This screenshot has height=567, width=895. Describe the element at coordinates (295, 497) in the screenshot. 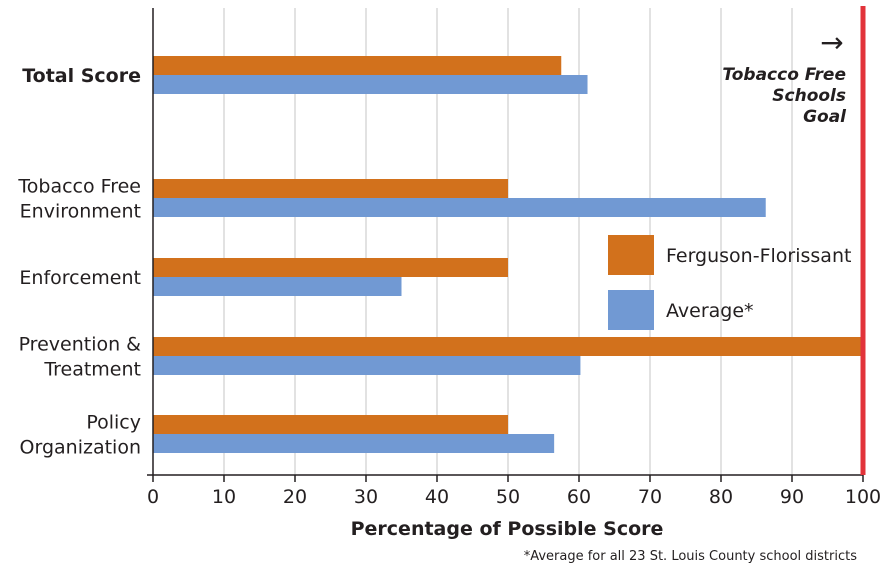

I see `x-tick-label: 20` at that location.